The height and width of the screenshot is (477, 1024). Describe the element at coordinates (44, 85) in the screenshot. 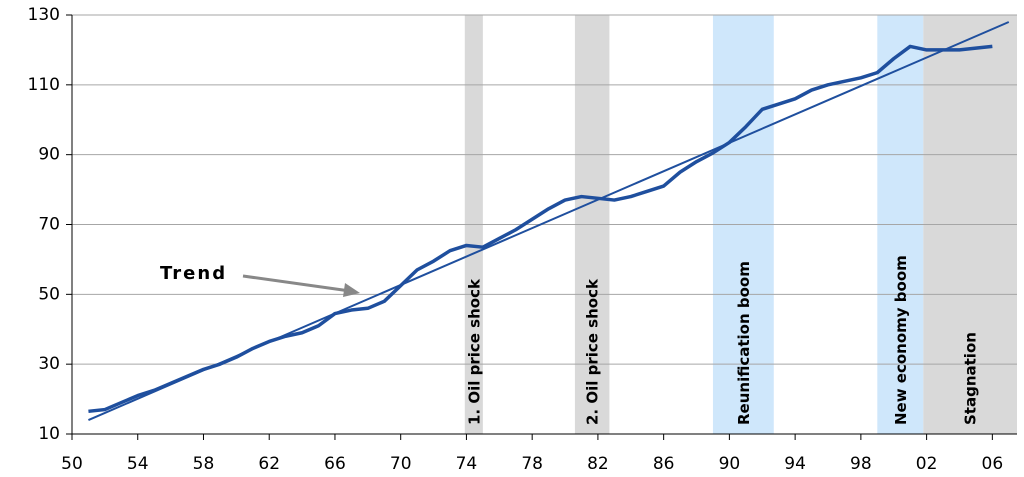

I see `y-tick-label: 110` at that location.